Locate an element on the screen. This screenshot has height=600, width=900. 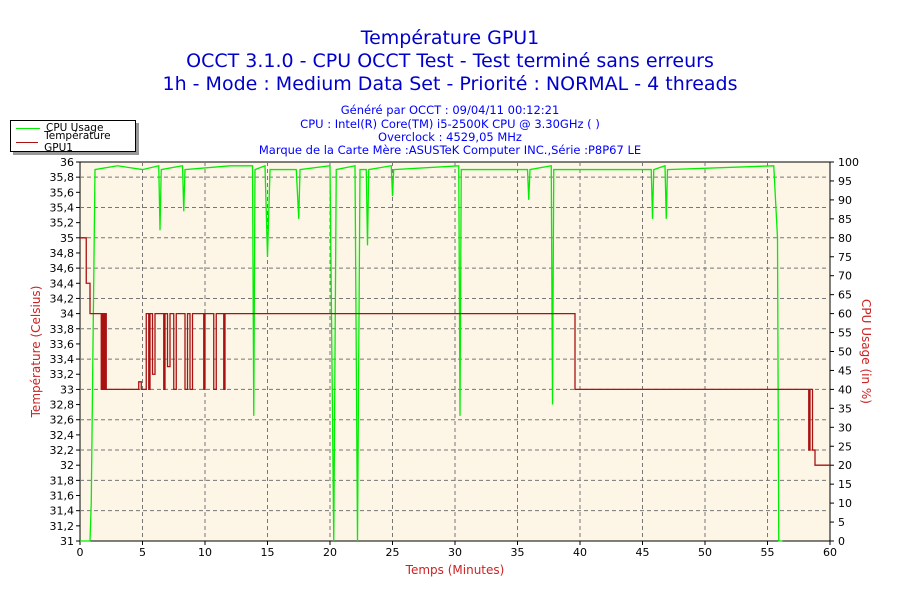
x-tick-label: 25 is located at coordinates (393, 552).